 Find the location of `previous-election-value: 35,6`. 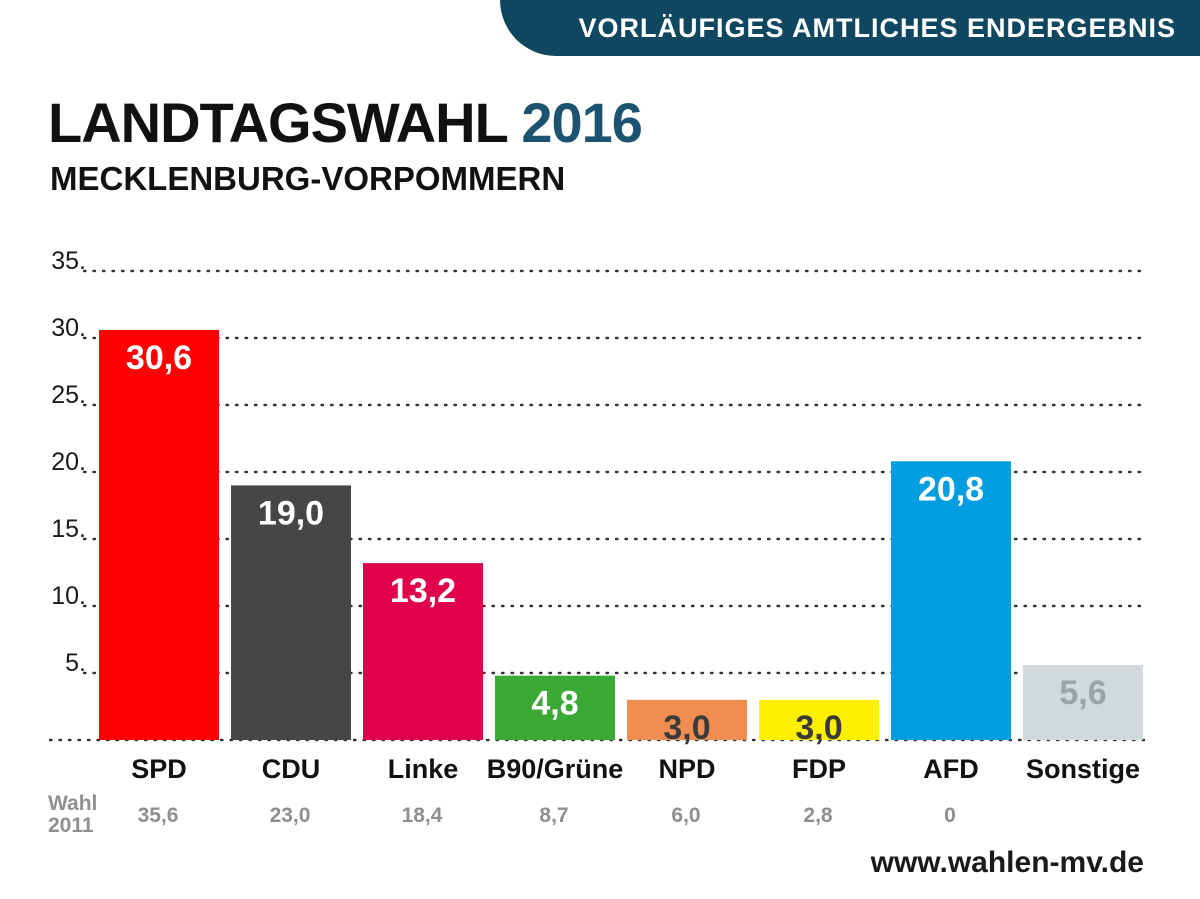

previous-election-value: 35,6 is located at coordinates (158, 815).